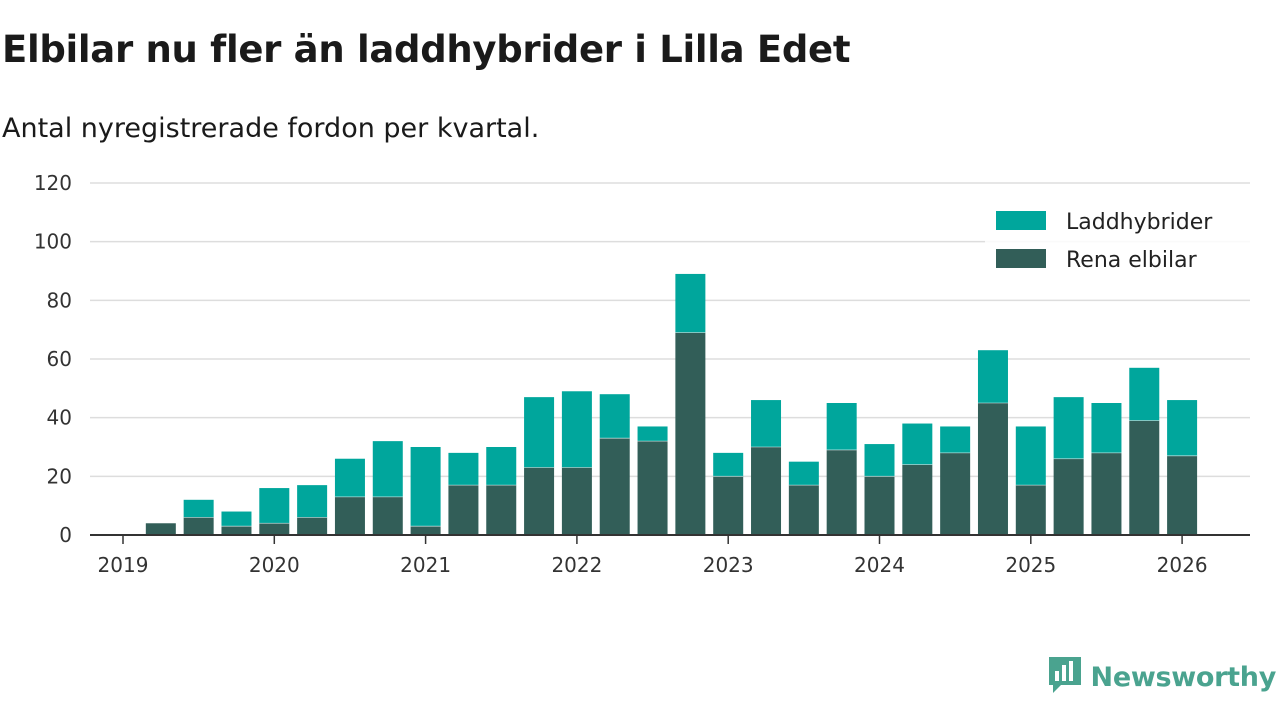  Describe the element at coordinates (271, 128) in the screenshot. I see `chart-subtitle: Antal nyregistrerade fordon per kvartal.` at that location.